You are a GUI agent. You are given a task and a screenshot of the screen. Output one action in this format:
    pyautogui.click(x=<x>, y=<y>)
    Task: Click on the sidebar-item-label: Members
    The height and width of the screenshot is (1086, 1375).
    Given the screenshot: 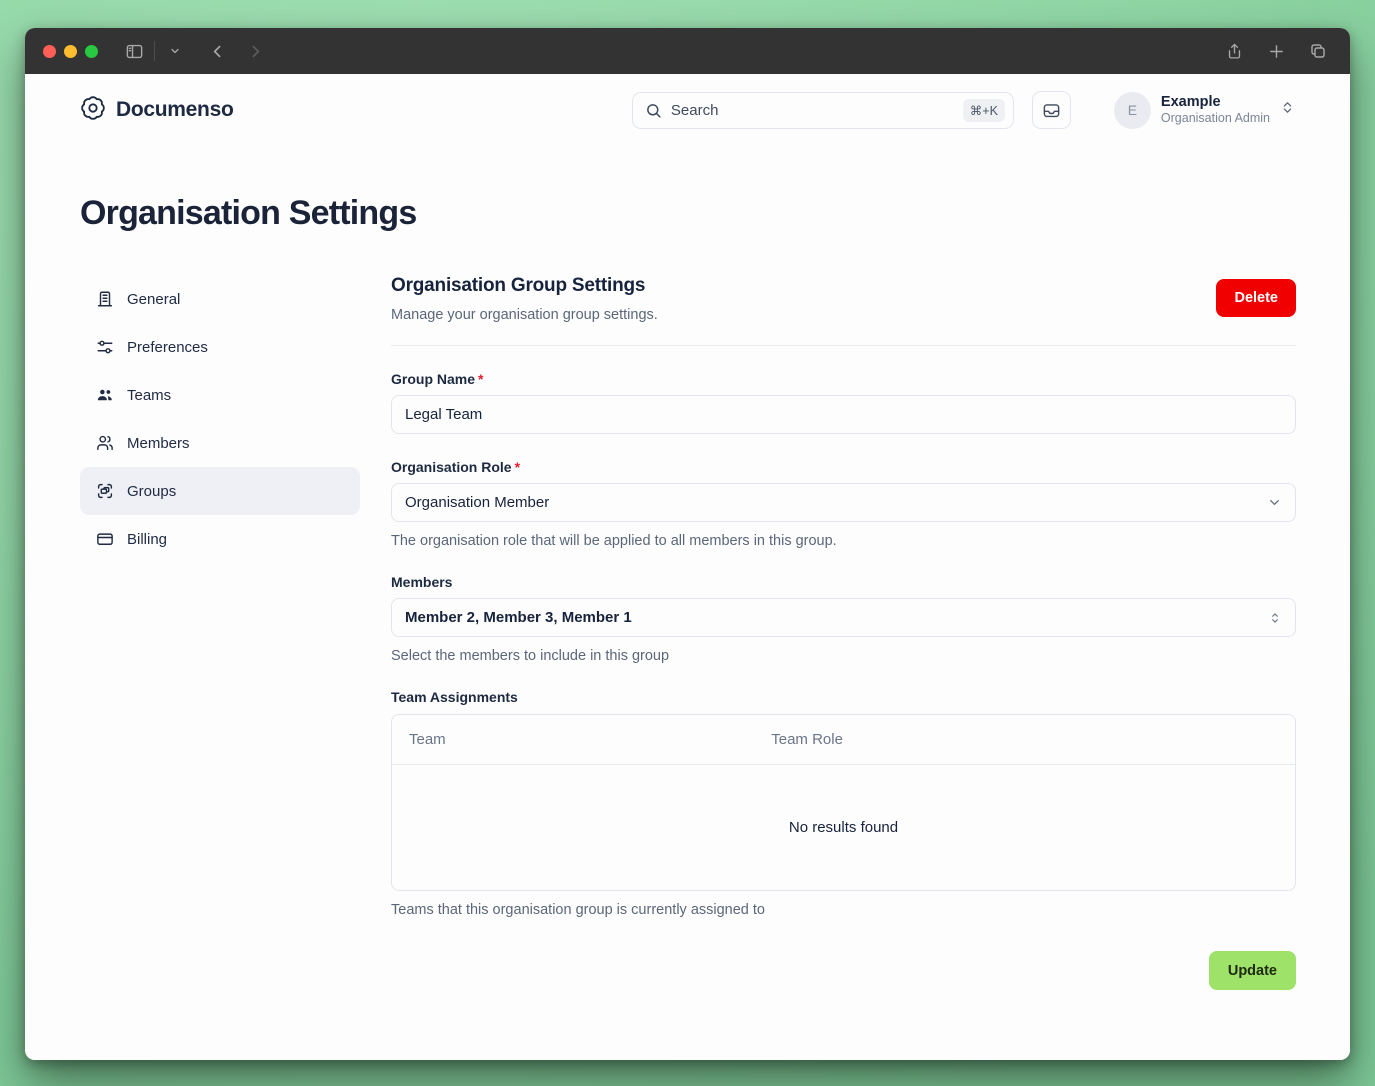 What is the action you would take?
    pyautogui.click(x=158, y=443)
    